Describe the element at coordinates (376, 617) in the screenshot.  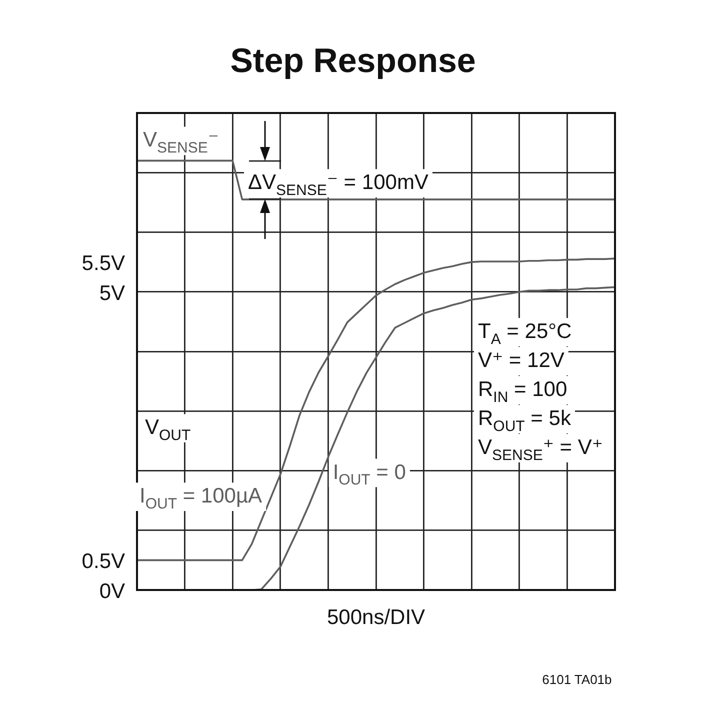
I see `x-axis-title: 500ns/DIV` at that location.